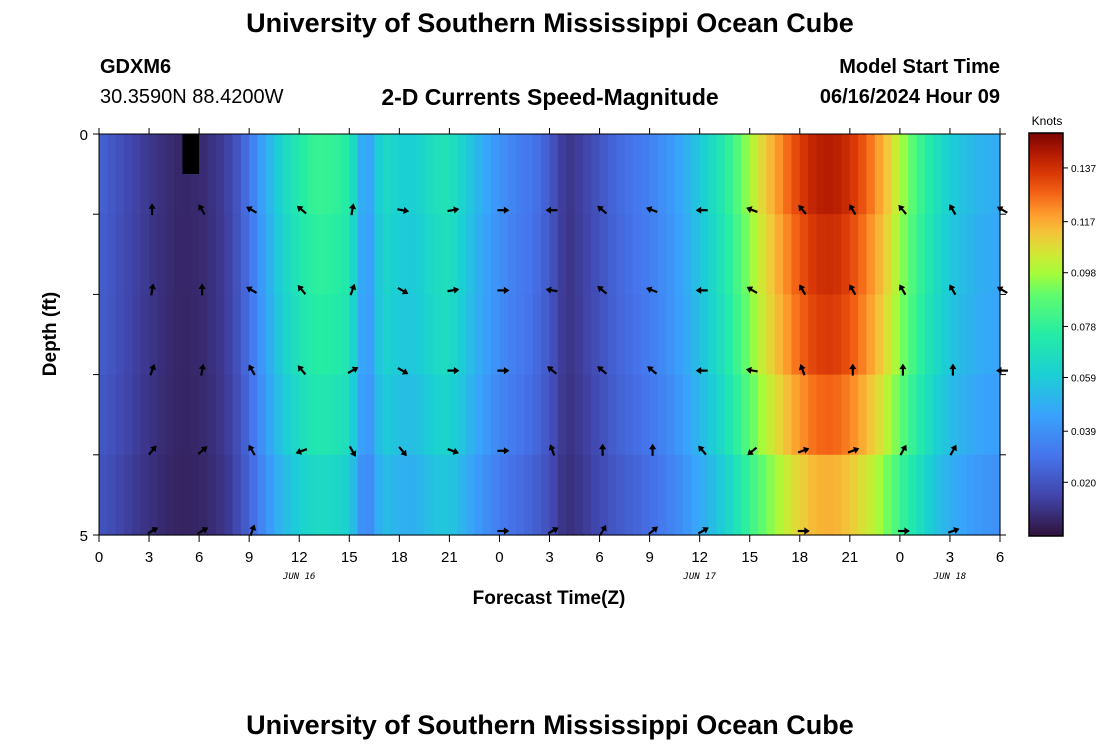 This screenshot has width=1100, height=750. I want to click on x-tick-label: 3, so click(549, 557).